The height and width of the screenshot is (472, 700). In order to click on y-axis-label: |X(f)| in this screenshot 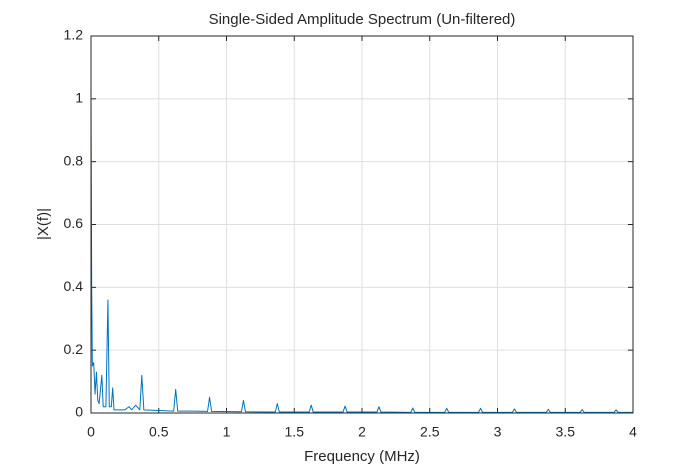, I will do `click(43, 224)`.